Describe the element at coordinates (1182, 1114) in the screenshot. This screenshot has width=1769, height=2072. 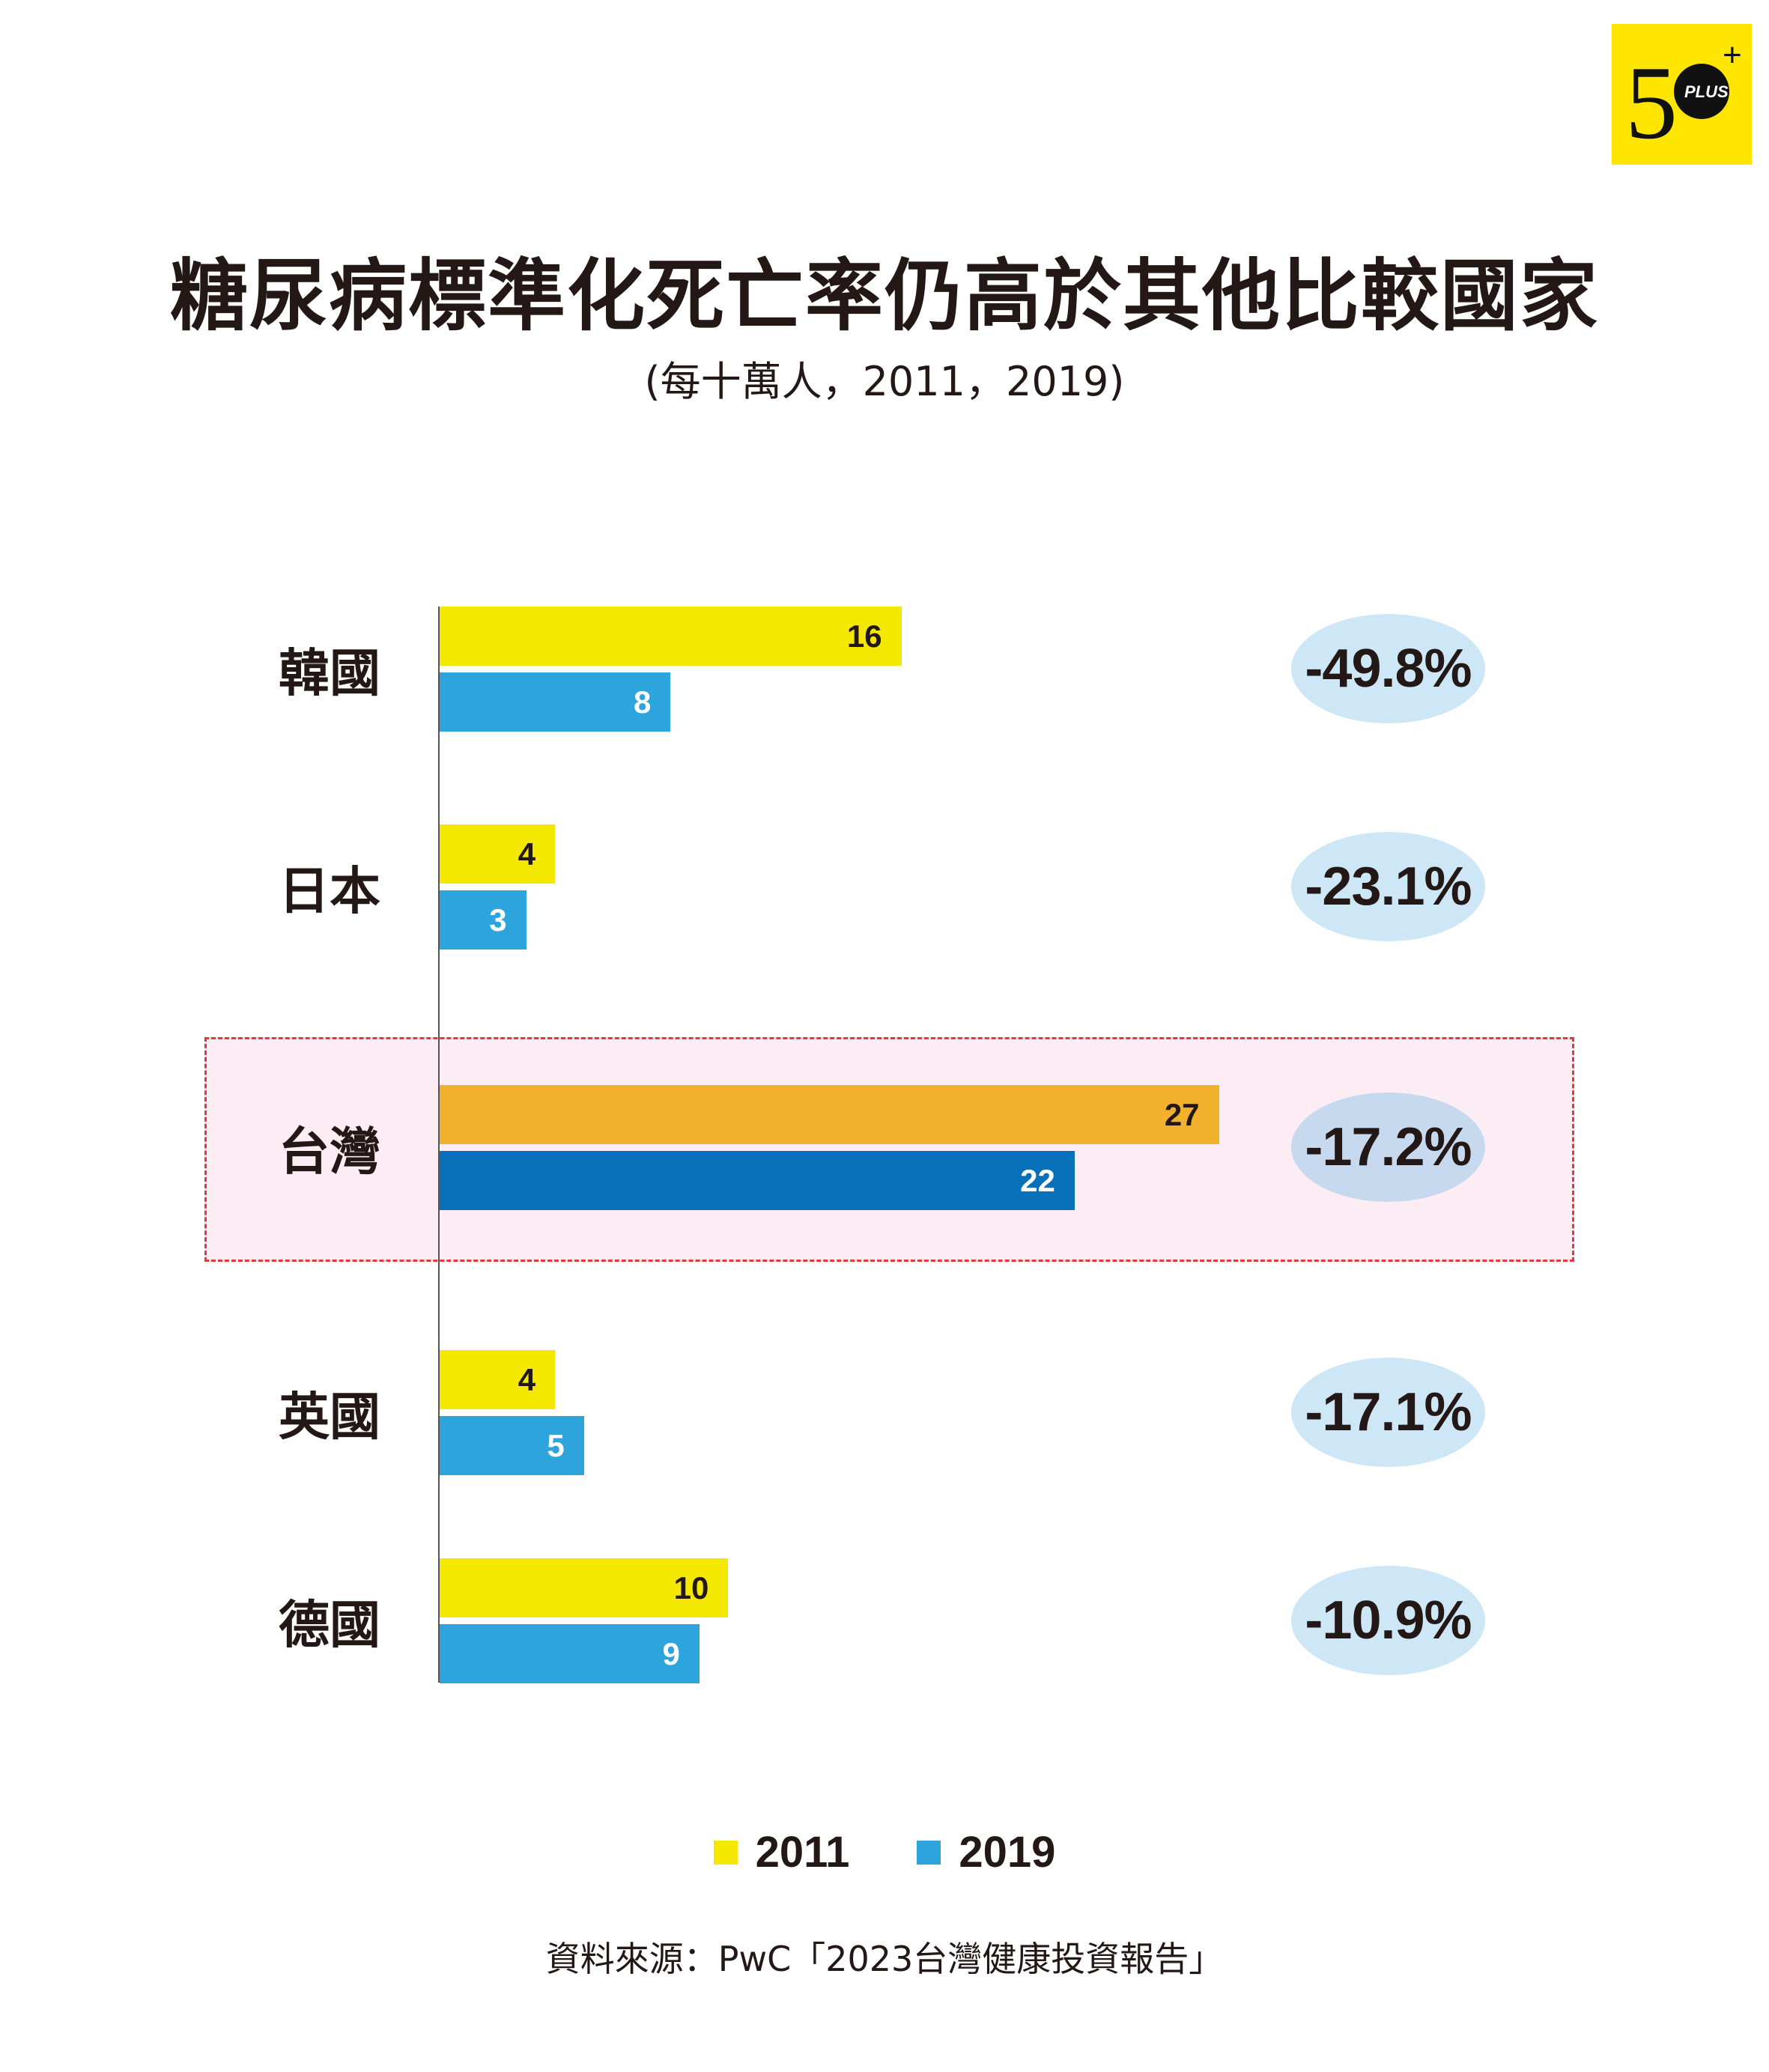
I see `bar-value-label: 27` at that location.